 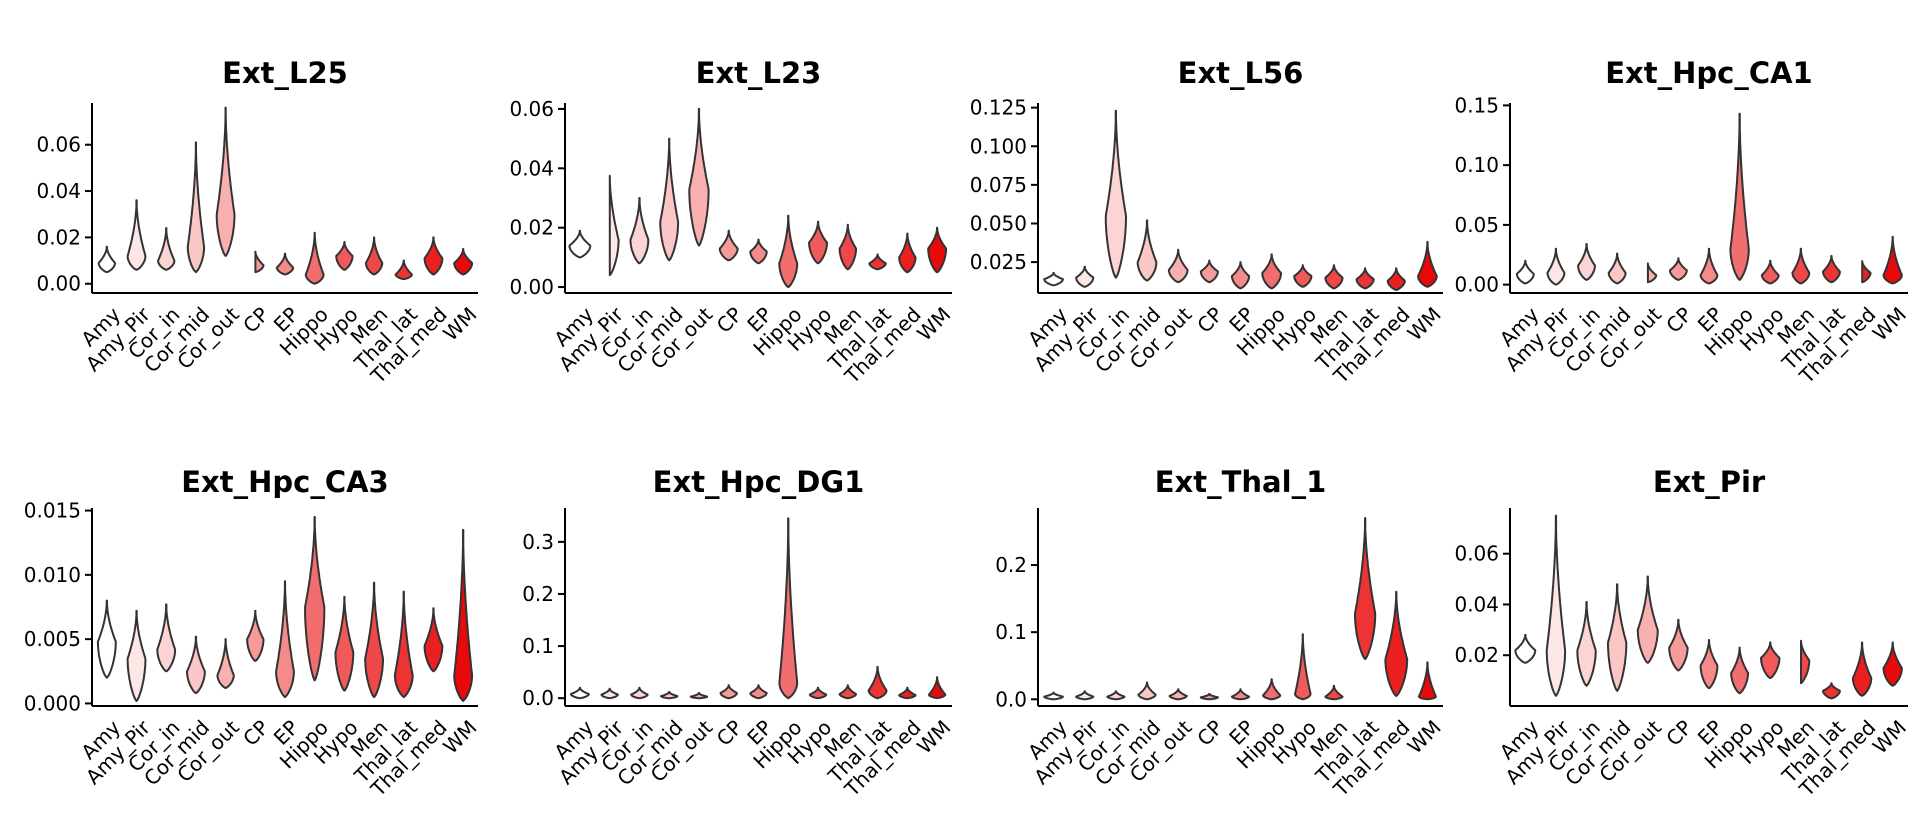 I want to click on y-tick-label: 0.025, so click(x=998, y=262).